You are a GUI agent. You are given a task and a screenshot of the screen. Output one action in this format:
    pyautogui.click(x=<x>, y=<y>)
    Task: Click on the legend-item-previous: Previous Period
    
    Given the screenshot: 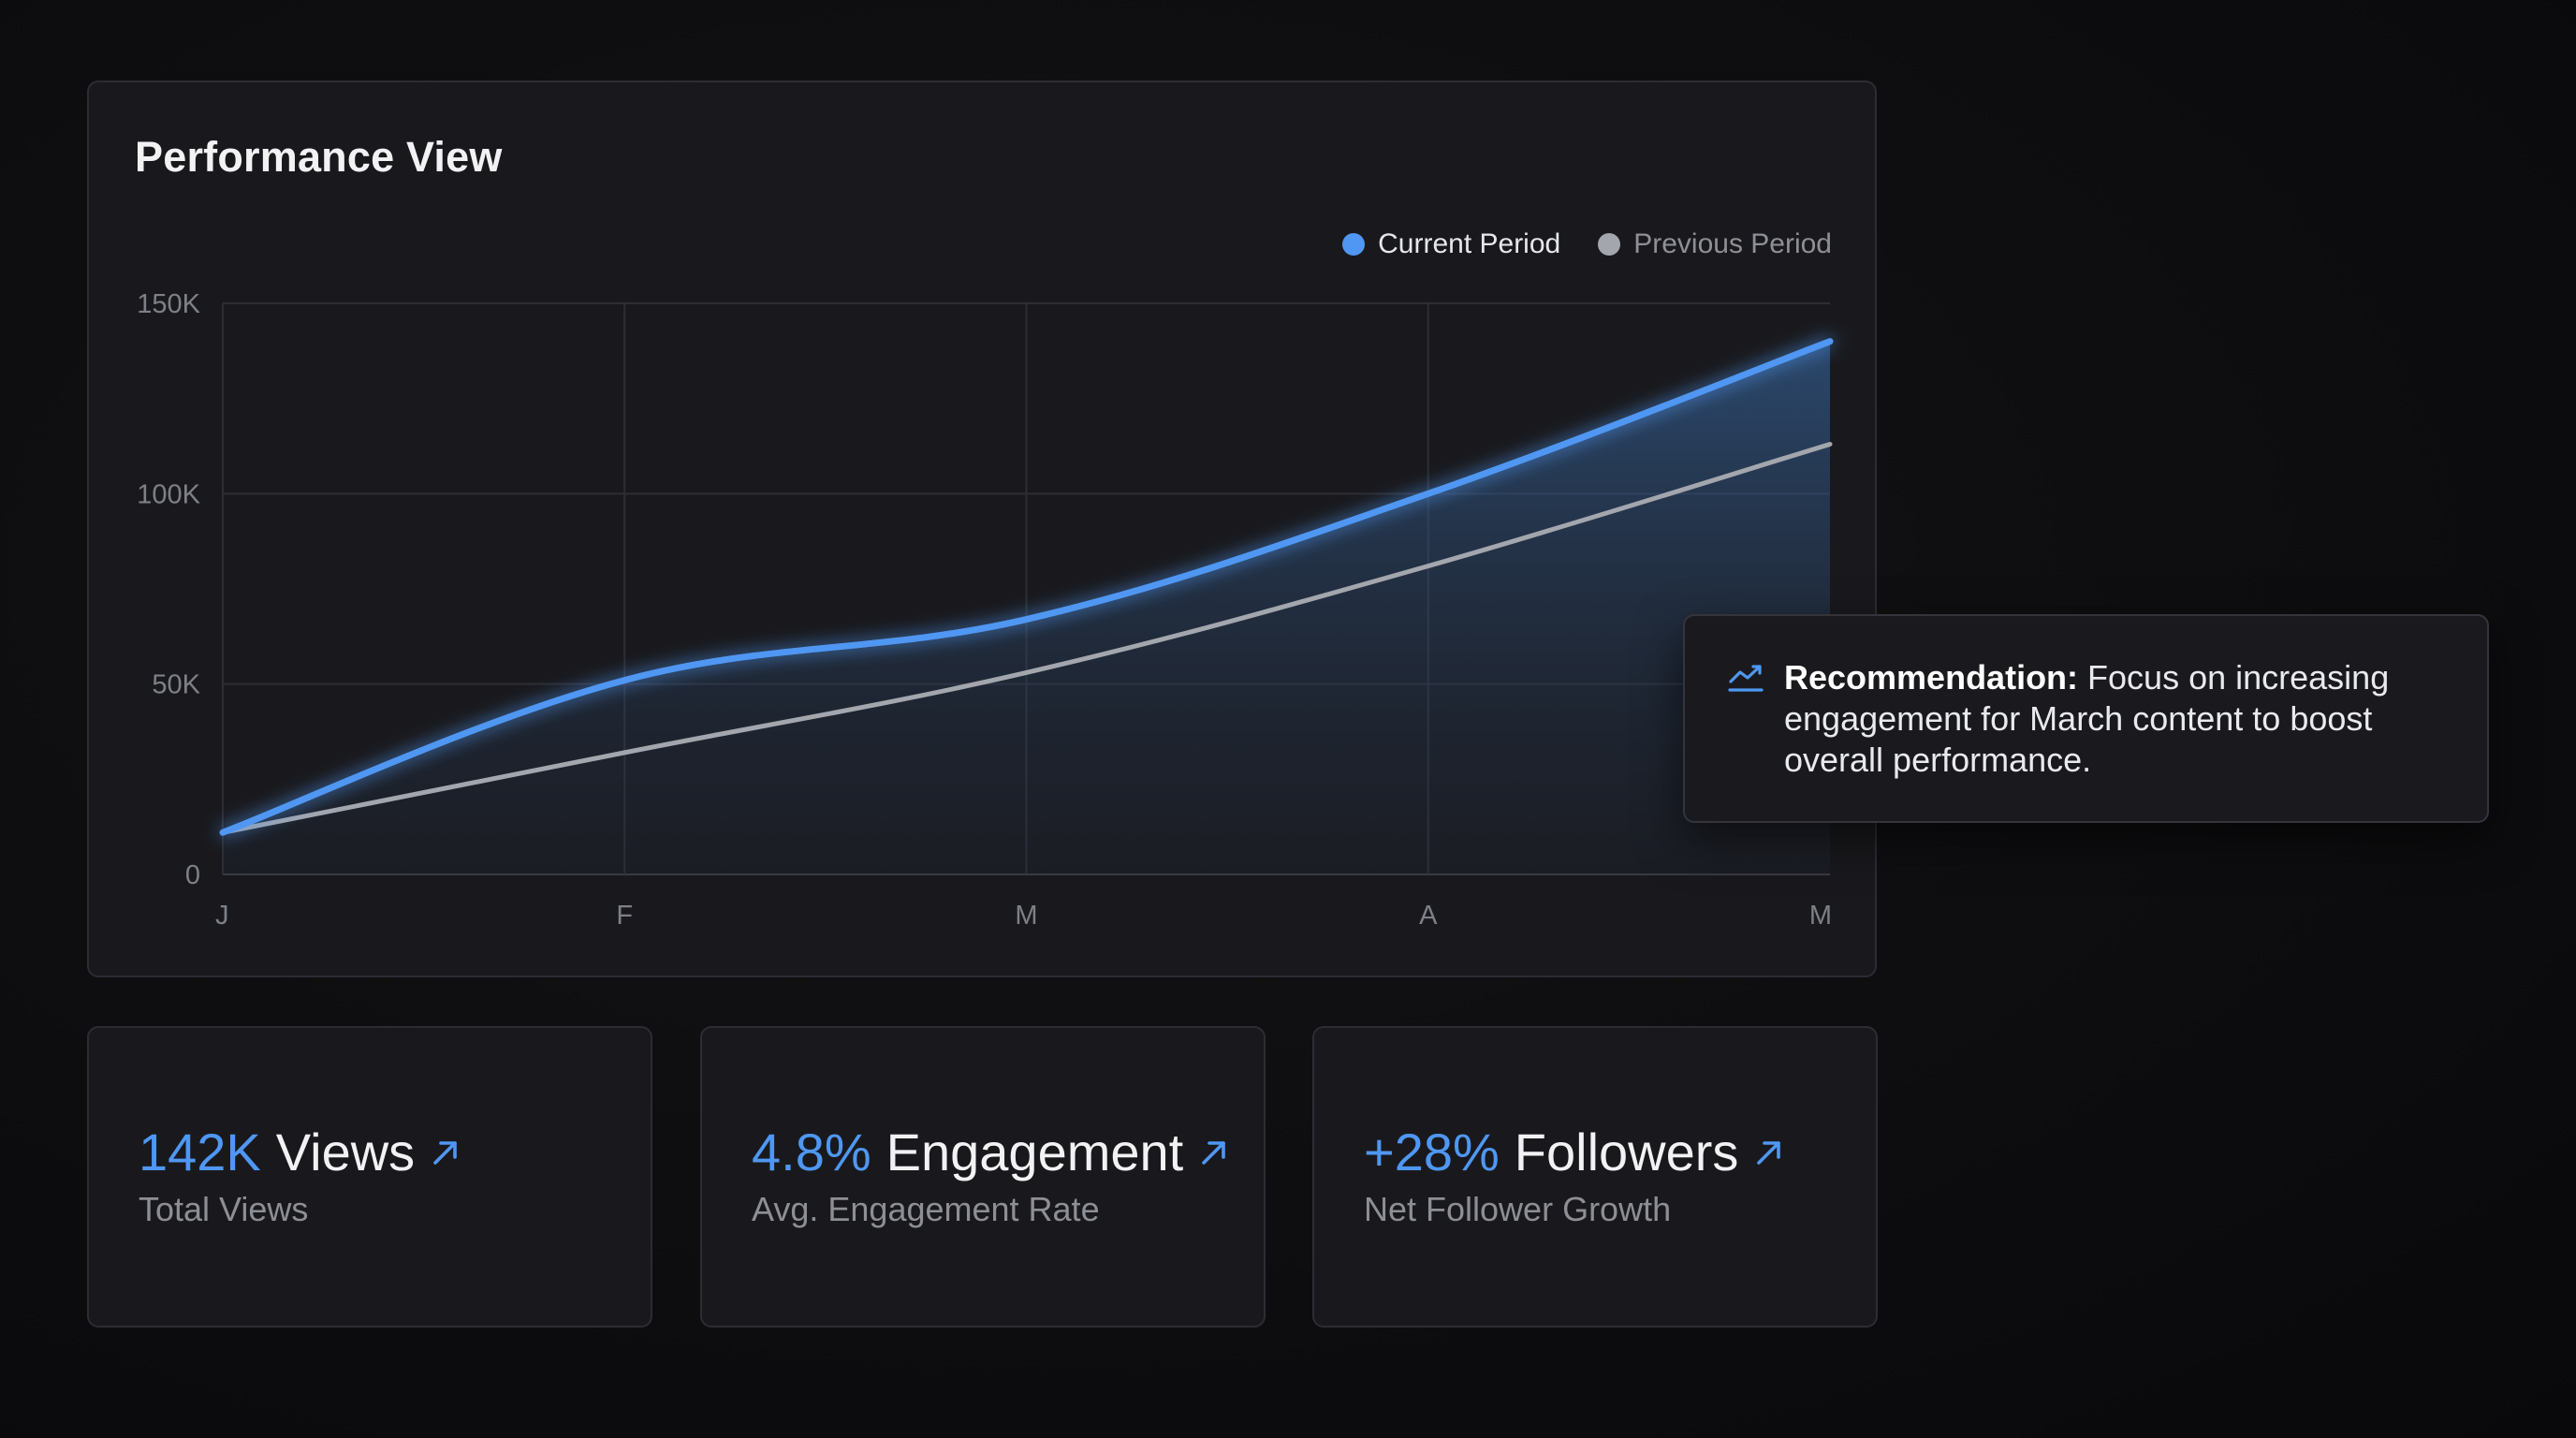 What is the action you would take?
    pyautogui.click(x=1715, y=244)
    